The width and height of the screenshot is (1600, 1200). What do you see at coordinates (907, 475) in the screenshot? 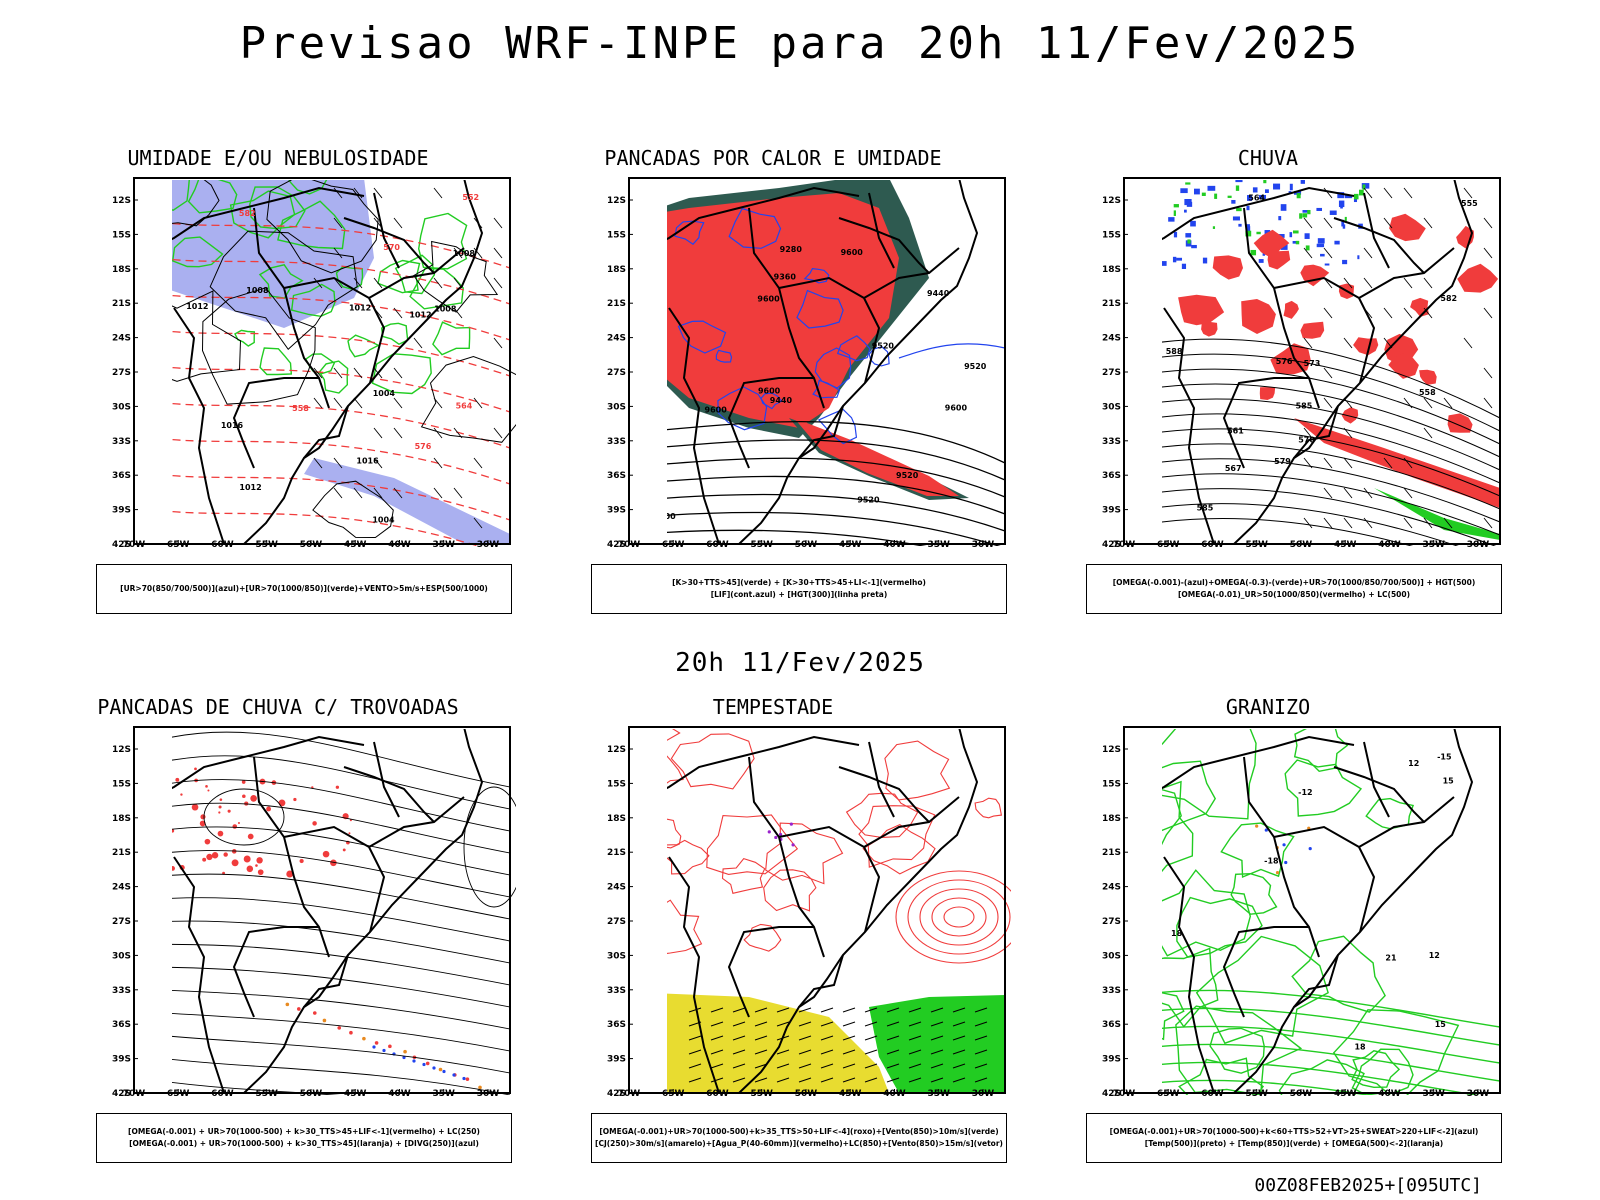
I see `contour-label: 9520` at bounding box center [907, 475].